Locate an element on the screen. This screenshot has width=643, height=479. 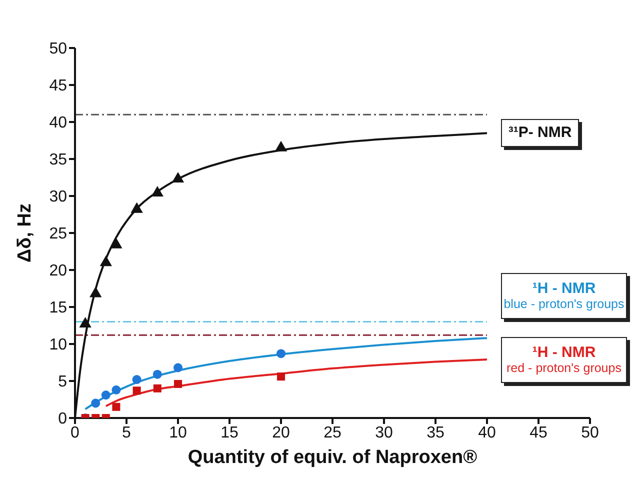
y-tick-label: 40 is located at coordinates (58, 123).